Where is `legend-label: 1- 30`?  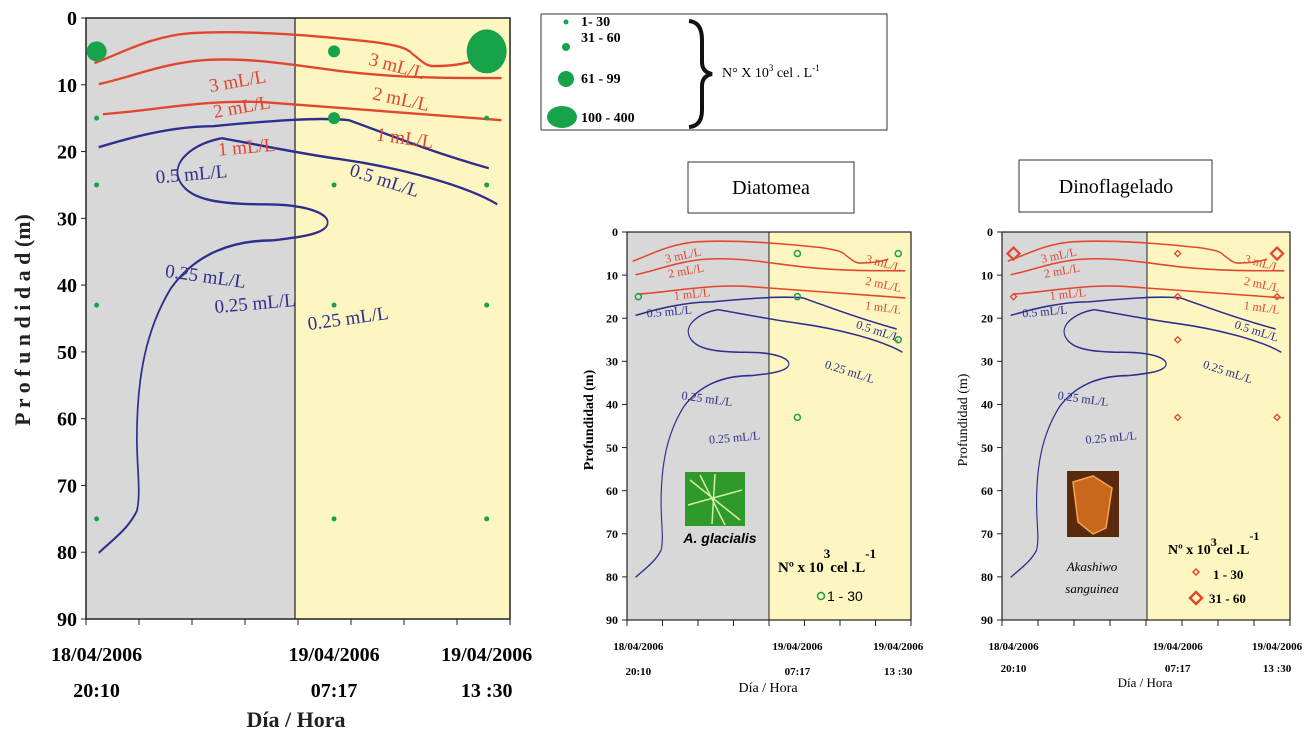 legend-label: 1- 30 is located at coordinates (595, 22).